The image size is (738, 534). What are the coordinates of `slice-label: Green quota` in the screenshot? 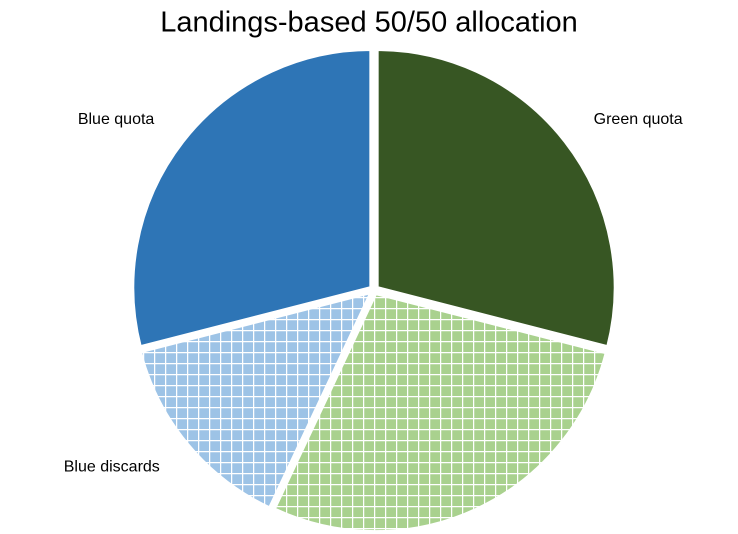 It's located at (638, 119).